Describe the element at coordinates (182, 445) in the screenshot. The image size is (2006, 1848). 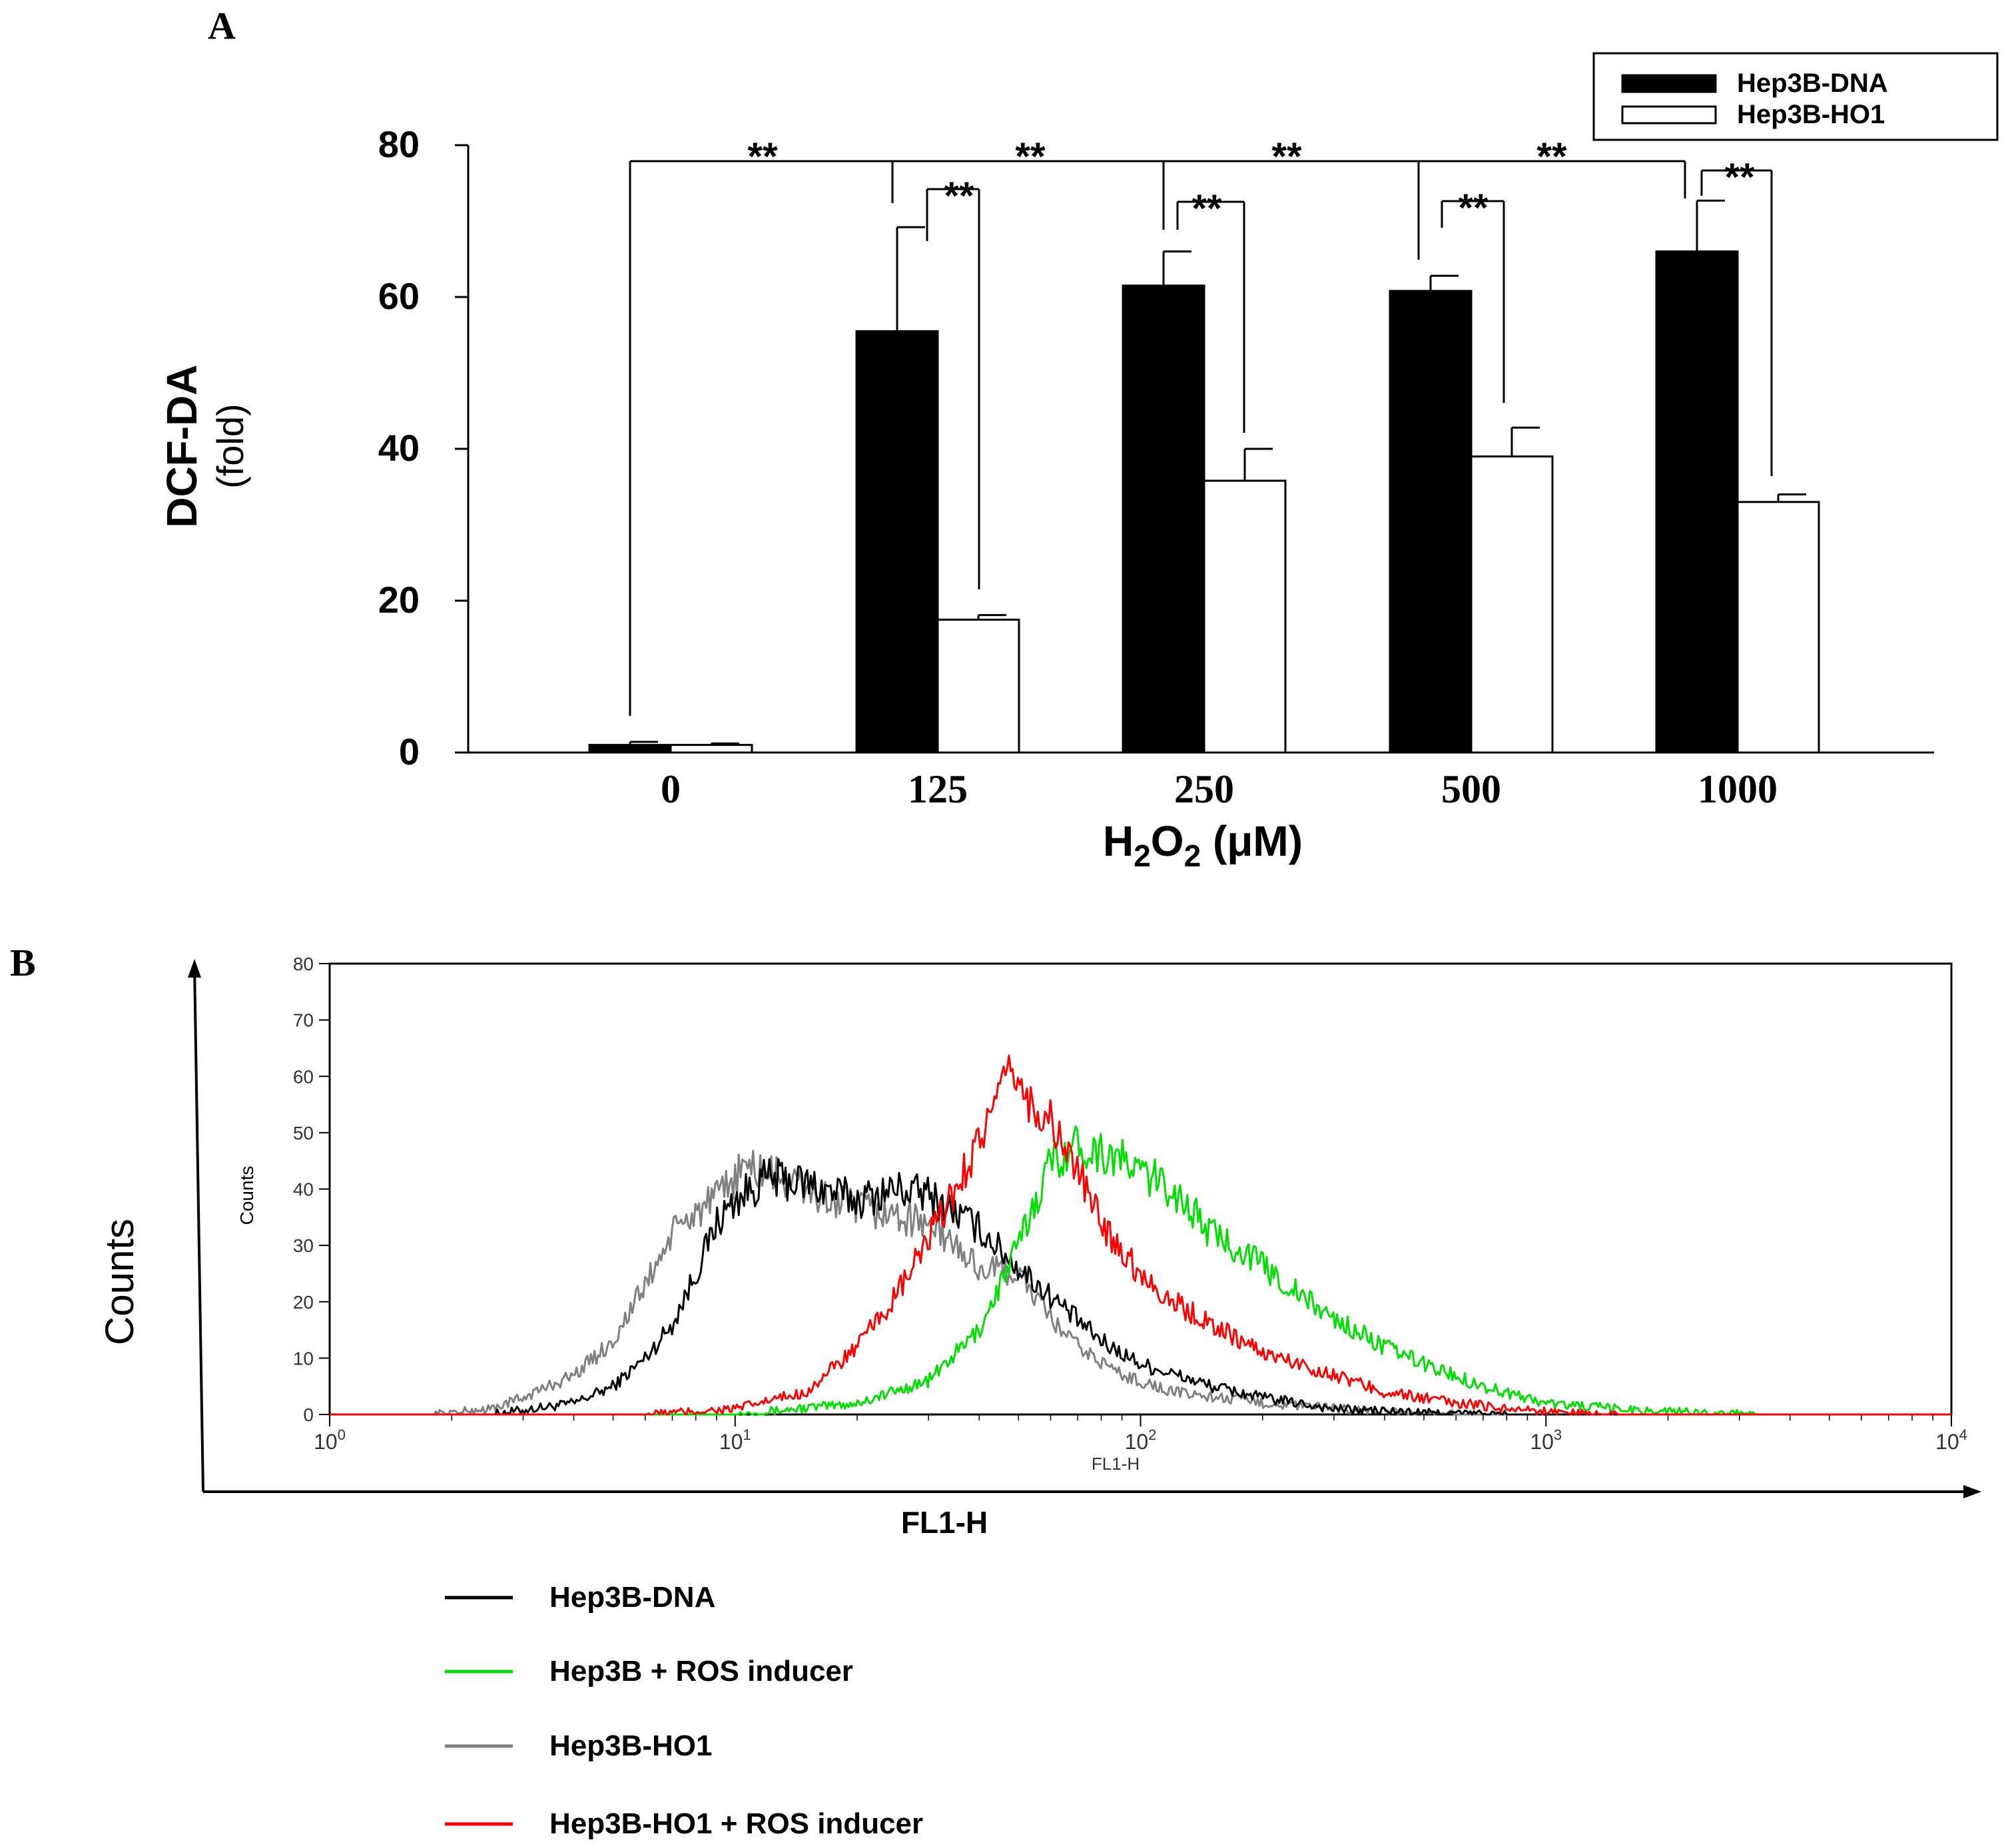
I see `panel-a-ylabel-line1: DCF-DA` at that location.